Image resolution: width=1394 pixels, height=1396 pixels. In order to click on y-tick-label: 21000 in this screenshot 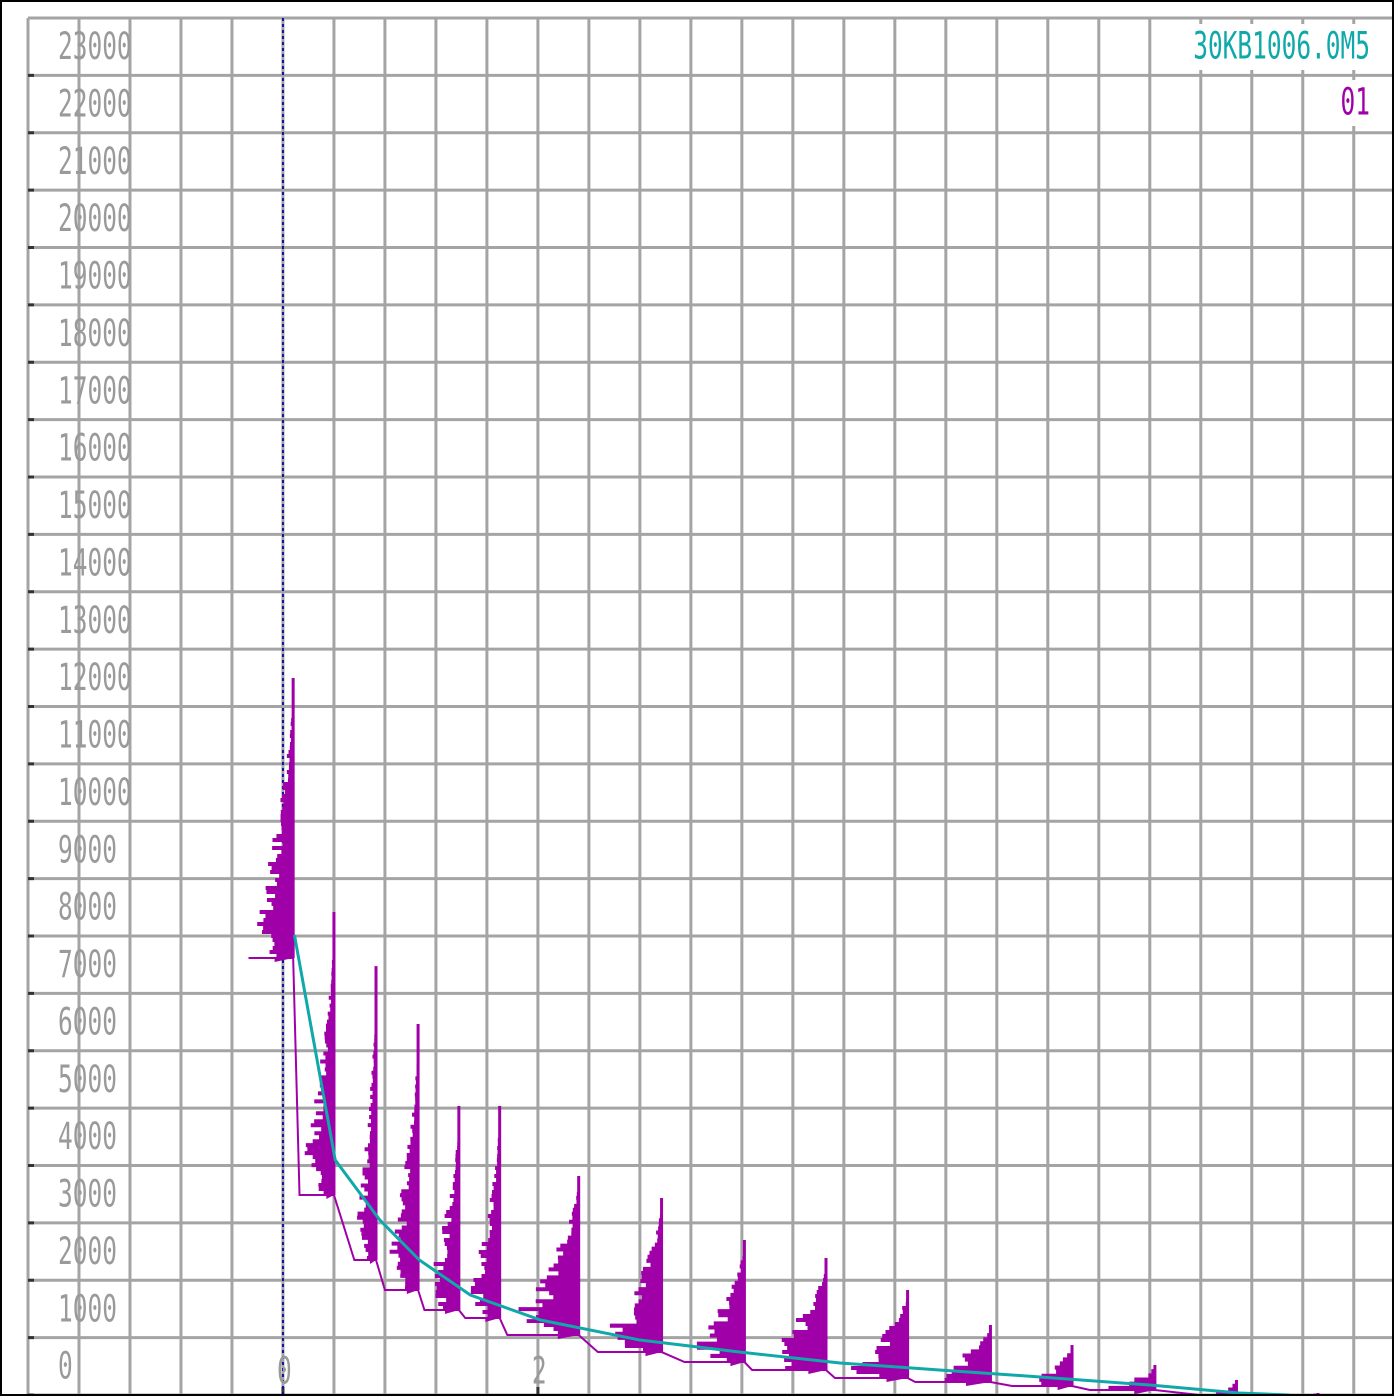, I will do `click(95, 162)`.